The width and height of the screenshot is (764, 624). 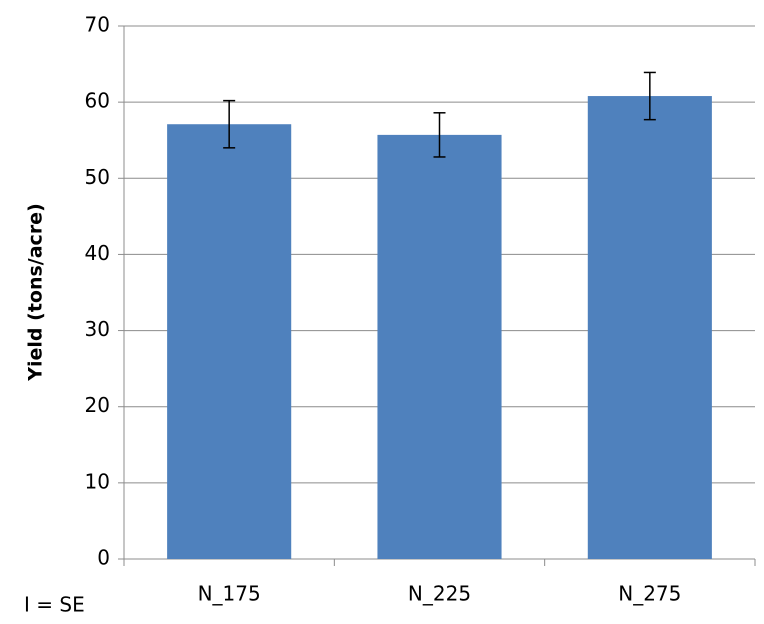 I want to click on y-tick-label: 40, so click(x=97, y=253).